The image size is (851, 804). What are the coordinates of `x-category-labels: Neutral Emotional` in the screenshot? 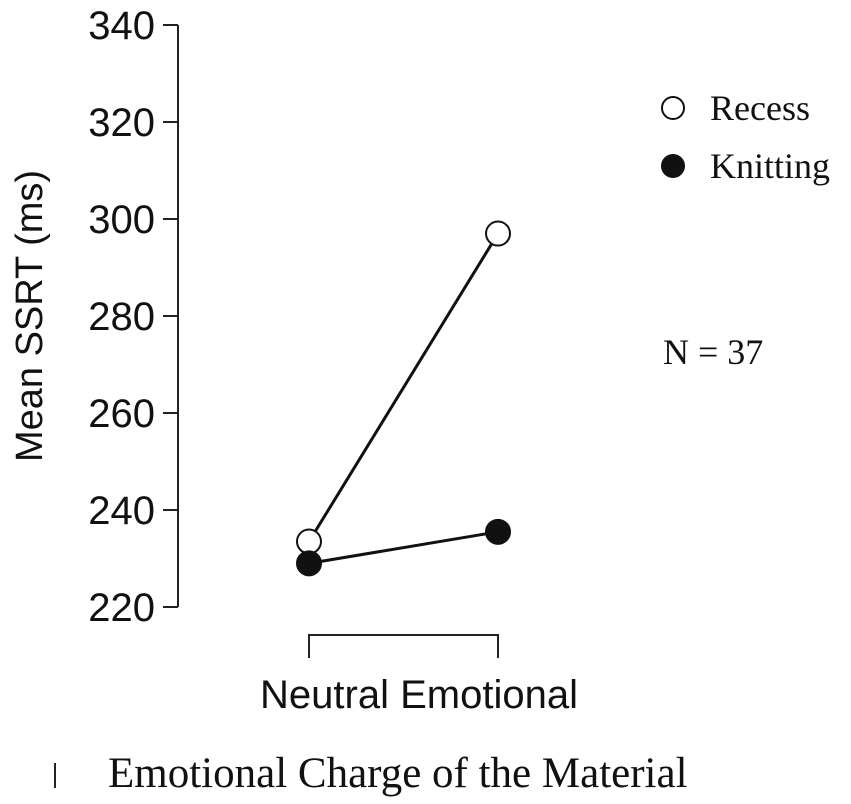 It's located at (419, 695).